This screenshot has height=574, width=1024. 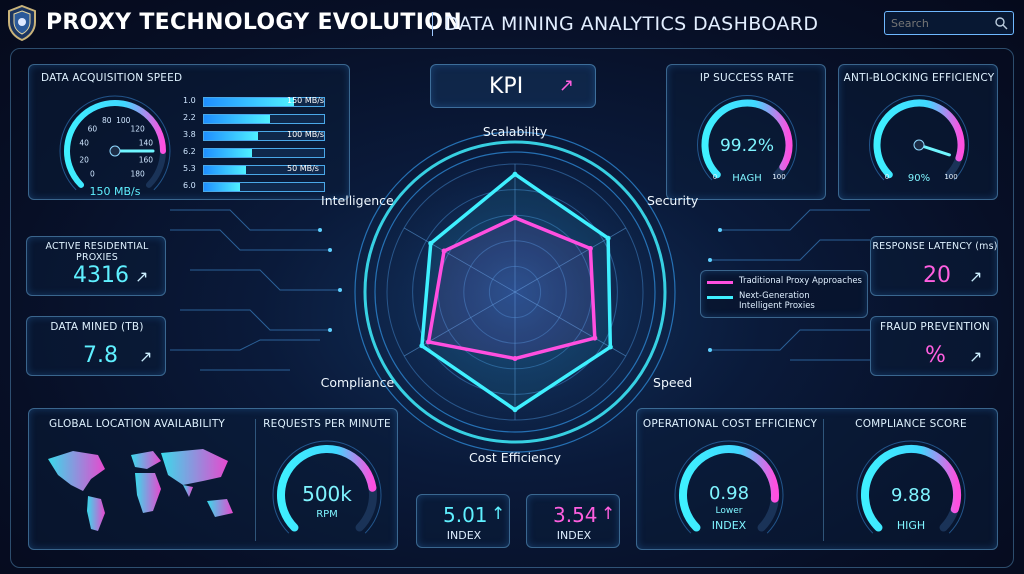 What do you see at coordinates (1001, 23) in the screenshot?
I see `search-icon` at bounding box center [1001, 23].